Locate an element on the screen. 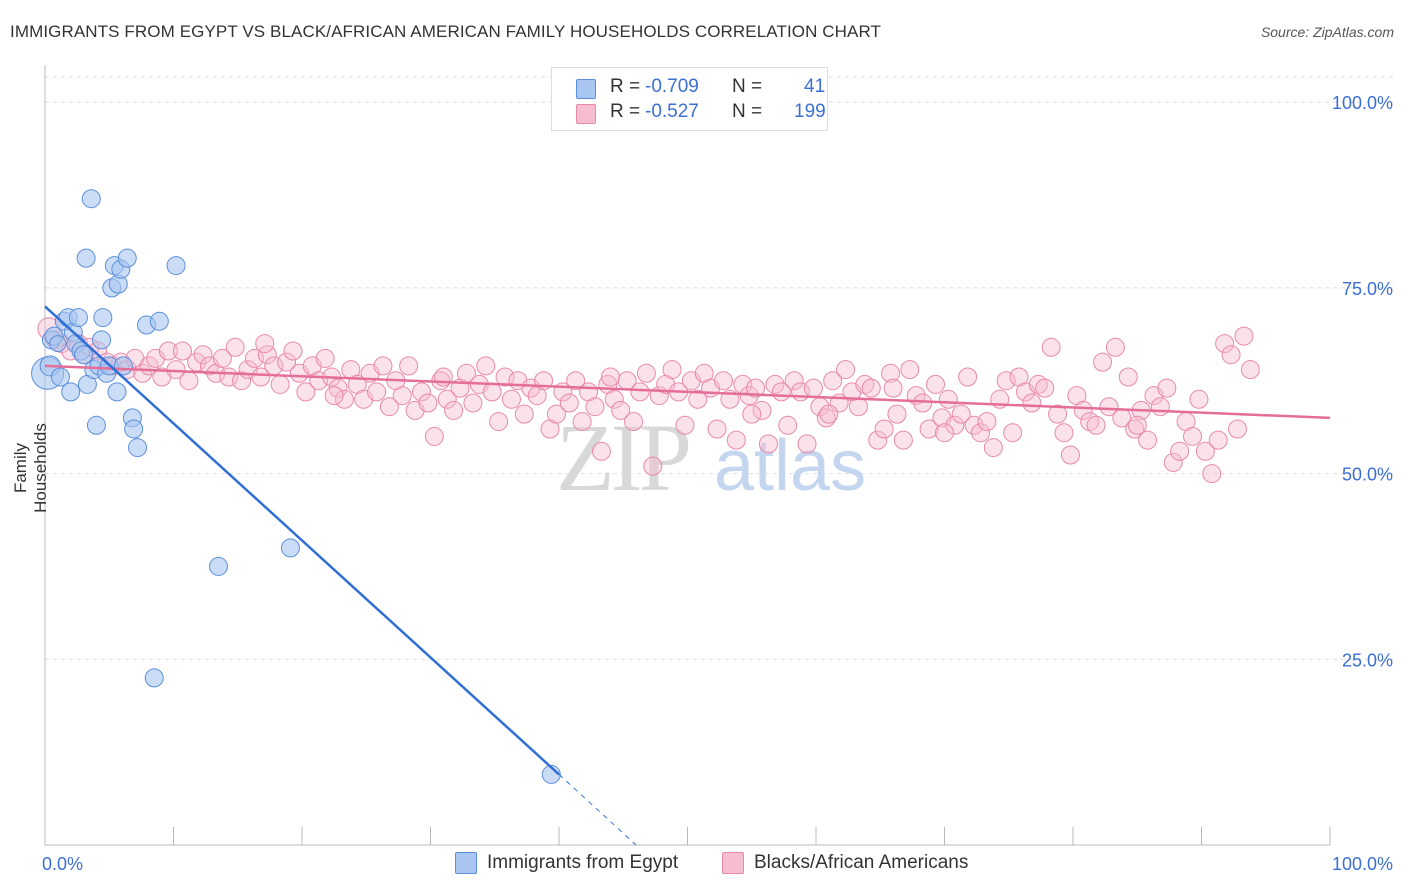 Image resolution: width=1406 pixels, height=892 pixels. trend-line-blacks is located at coordinates (687, 392).